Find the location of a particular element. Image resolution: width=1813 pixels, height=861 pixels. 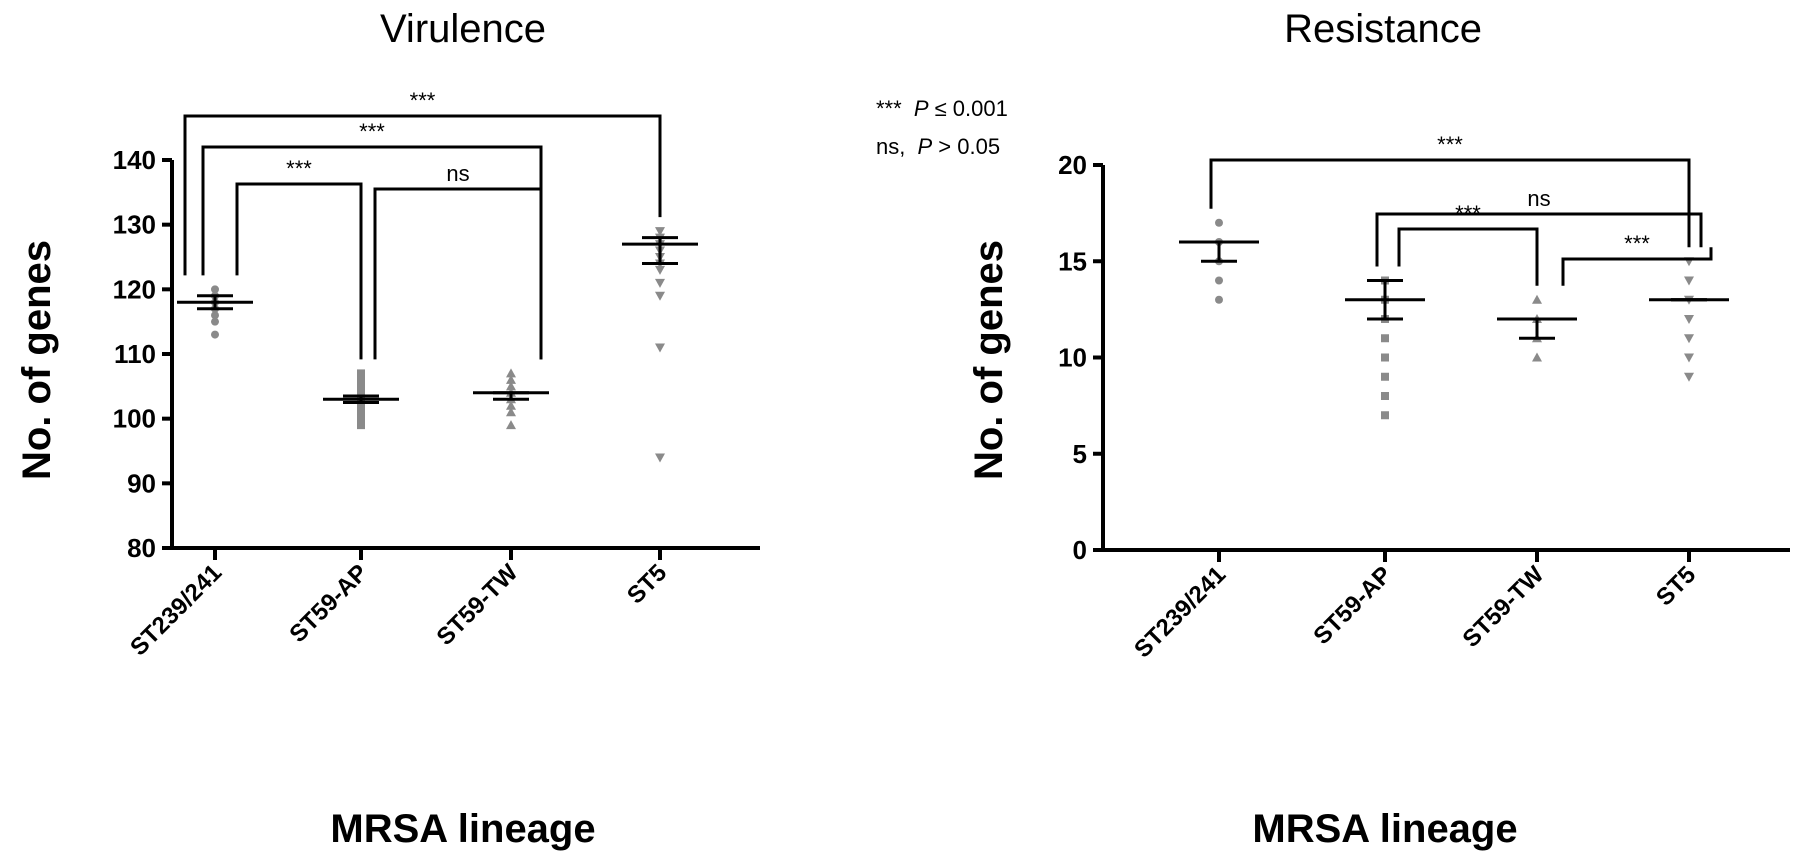

virulence-significance-label: ns is located at coordinates (457, 173).